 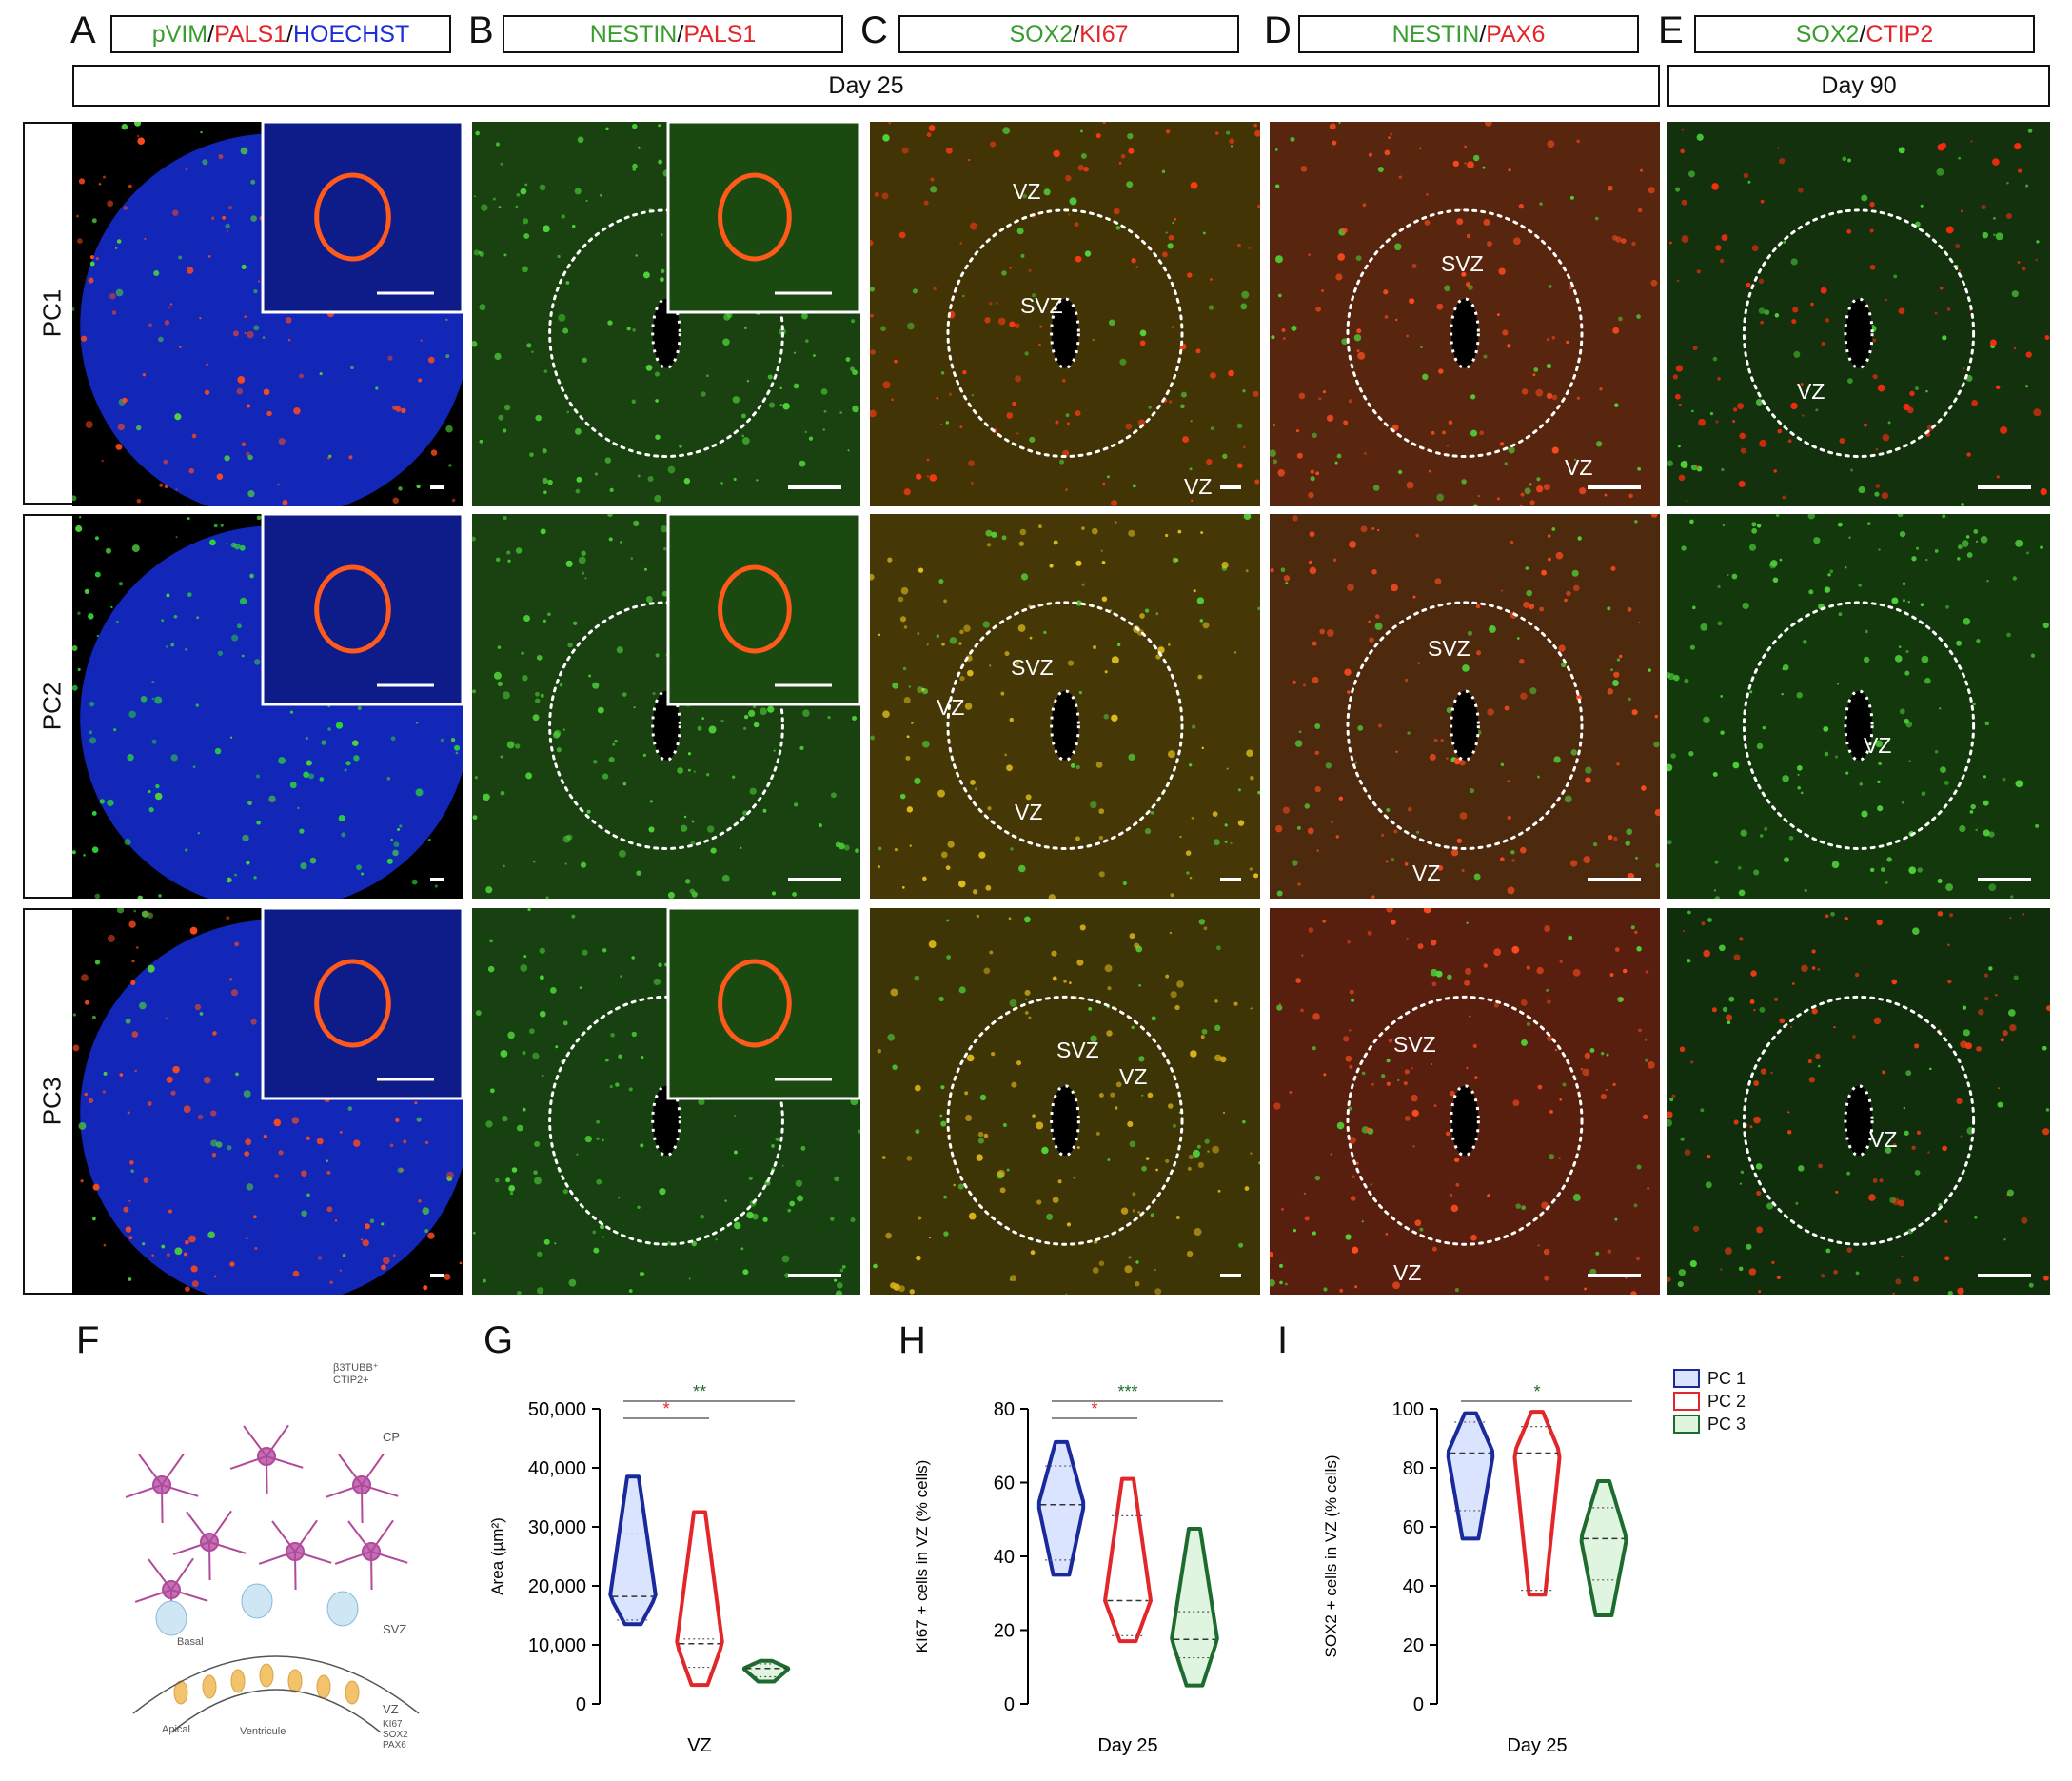 What do you see at coordinates (1065, 706) in the screenshot?
I see `micrograph-pc2-c: SVZ VZ VZ` at bounding box center [1065, 706].